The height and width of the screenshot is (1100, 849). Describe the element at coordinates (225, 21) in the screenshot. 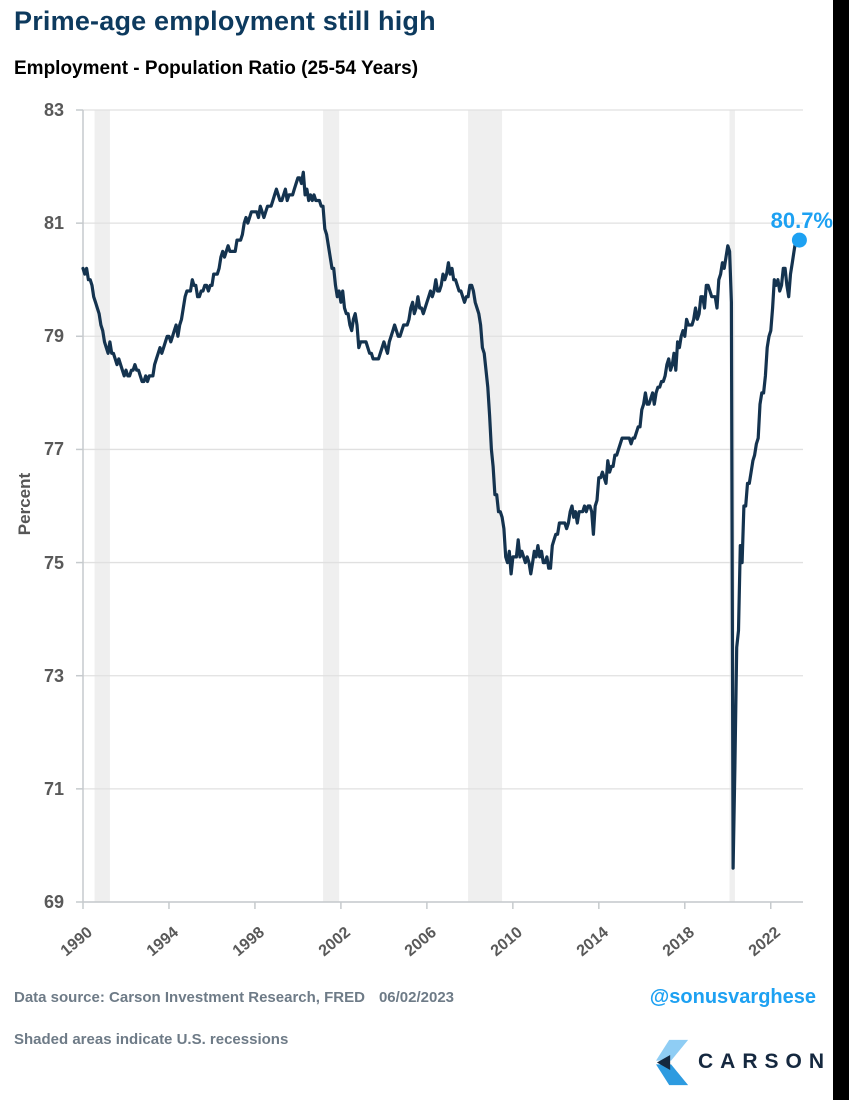

I see `page-title: Prime-age employment still high` at that location.